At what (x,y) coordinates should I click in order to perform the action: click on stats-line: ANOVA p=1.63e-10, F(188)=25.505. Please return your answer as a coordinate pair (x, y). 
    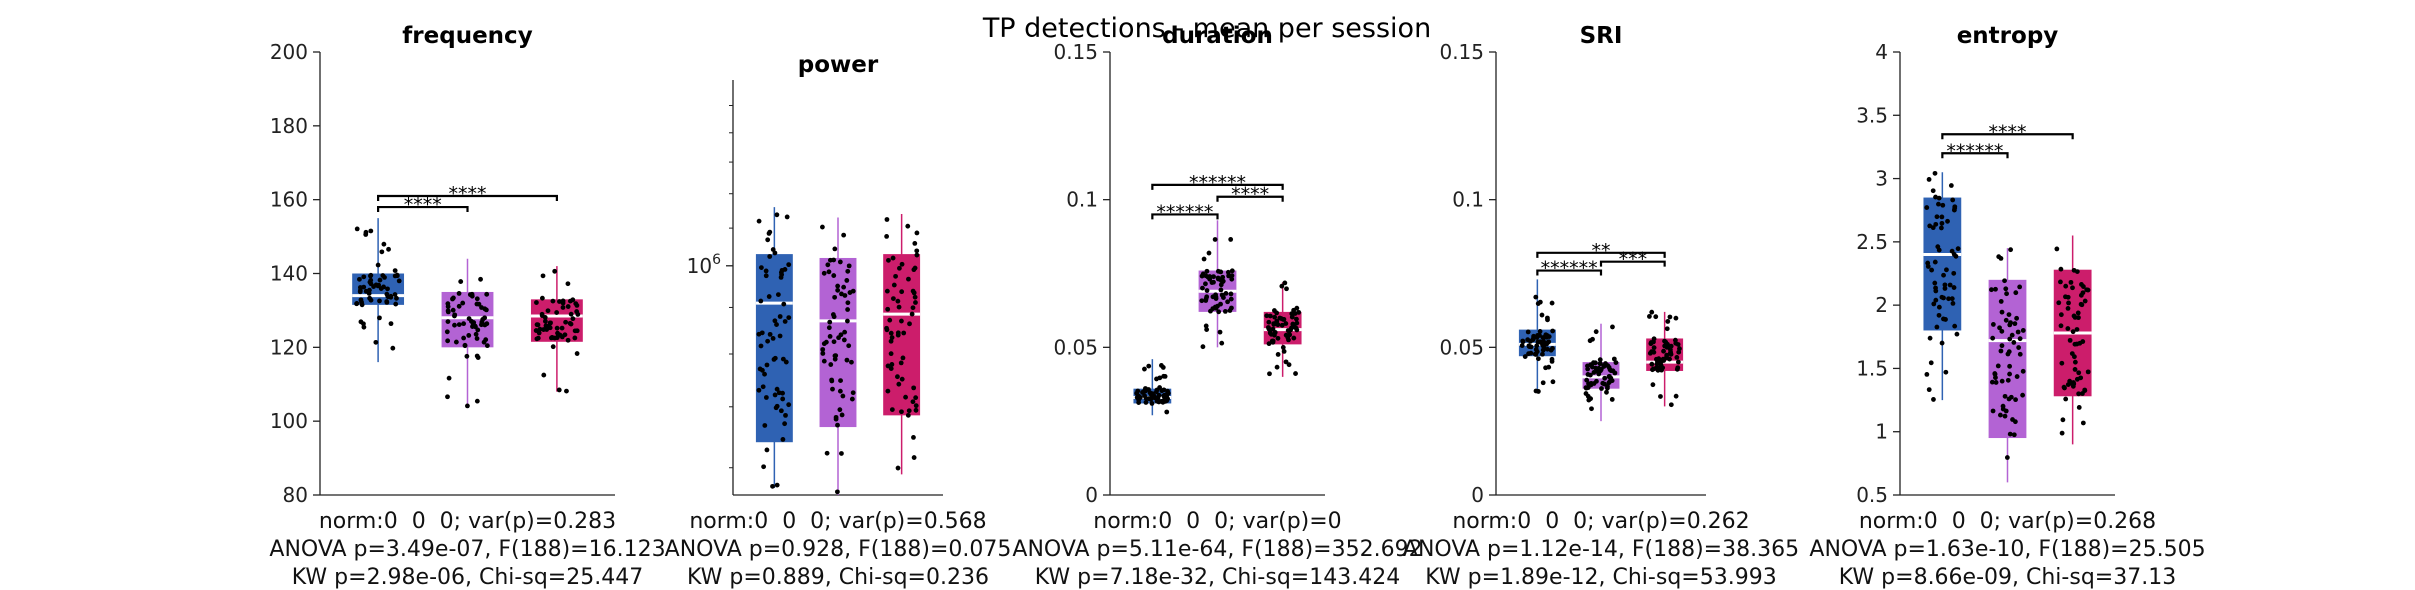
    Looking at the image, I should click on (2007, 549).